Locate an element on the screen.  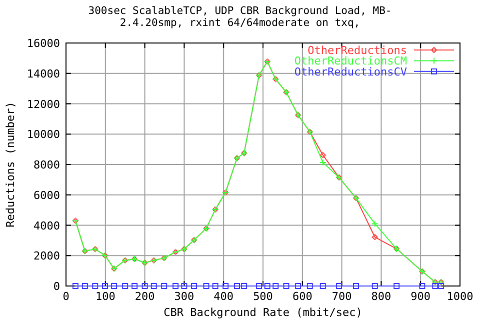
y-tick-label: 10000 is located at coordinates (43, 135).